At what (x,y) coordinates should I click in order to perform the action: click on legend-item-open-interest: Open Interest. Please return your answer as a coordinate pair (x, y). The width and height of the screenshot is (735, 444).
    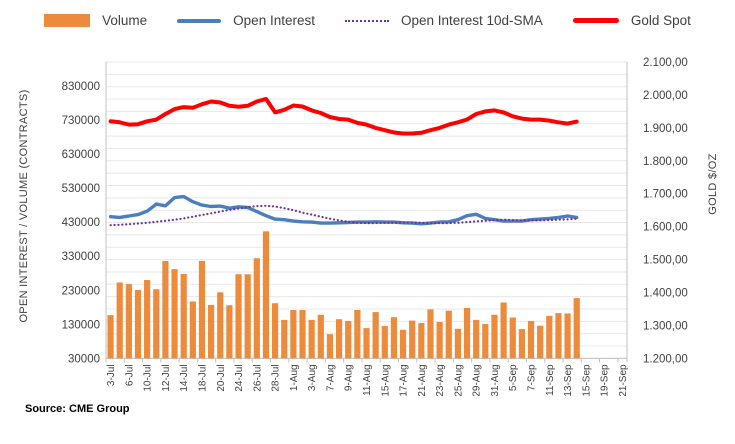
    Looking at the image, I should click on (246, 20).